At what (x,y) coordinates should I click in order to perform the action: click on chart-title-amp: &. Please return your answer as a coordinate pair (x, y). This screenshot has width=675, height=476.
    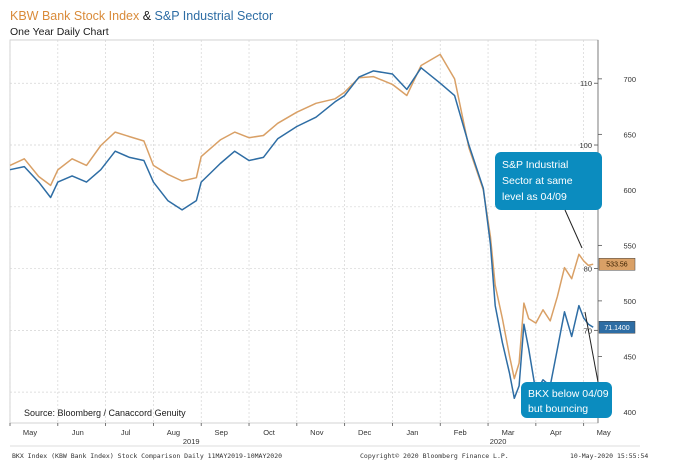
    Looking at the image, I should click on (146, 16).